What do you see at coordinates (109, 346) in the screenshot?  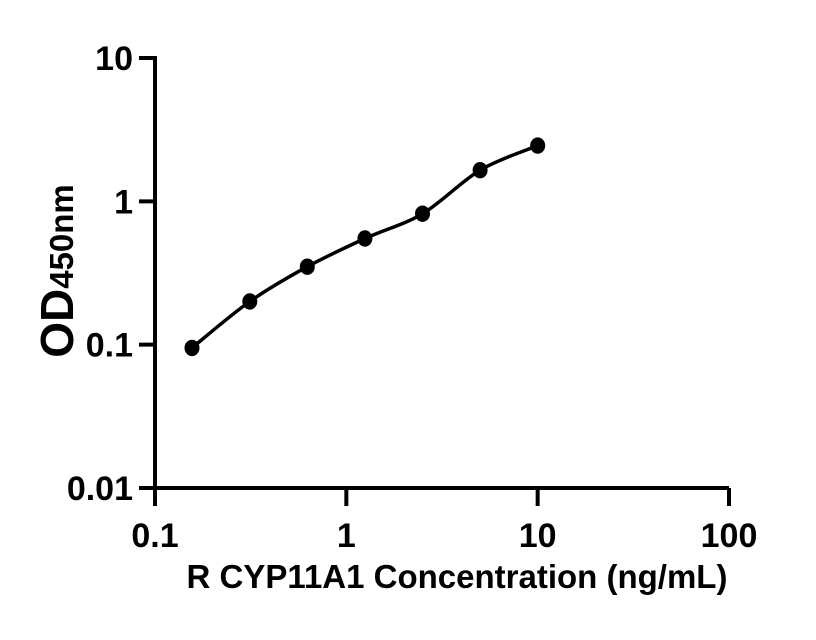 I see `y-tick-label: 0.1` at bounding box center [109, 346].